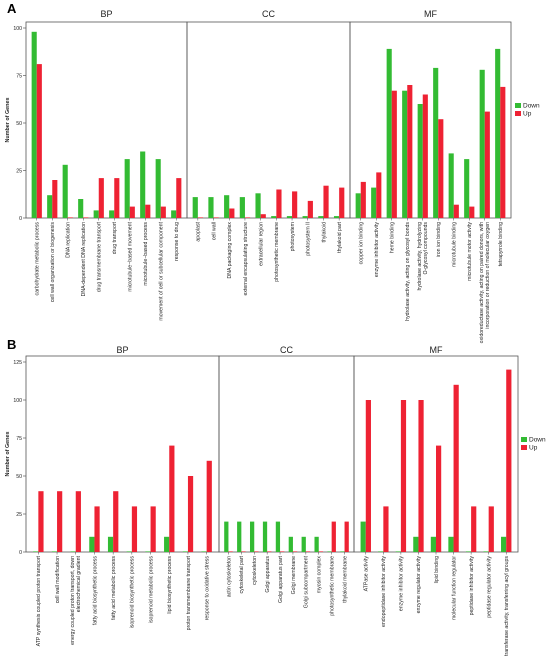  Describe the element at coordinates (133, 592) in the screenshot. I see `x-tick-label: isoprenoid biosynthetic process` at that location.